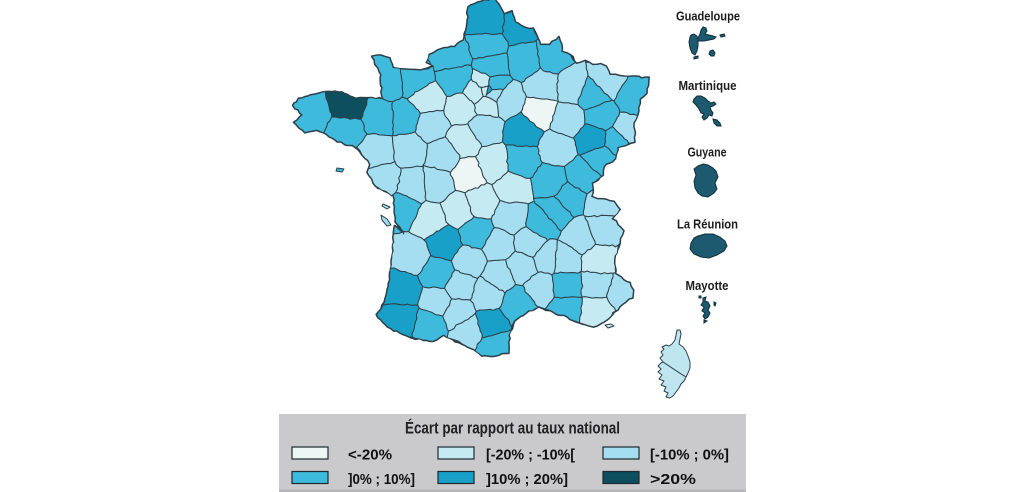 This screenshot has height=492, width=1024. I want to click on svg-text:Écart par rapport au taux nati: Écart par rapport au taux national, so click(512, 428).